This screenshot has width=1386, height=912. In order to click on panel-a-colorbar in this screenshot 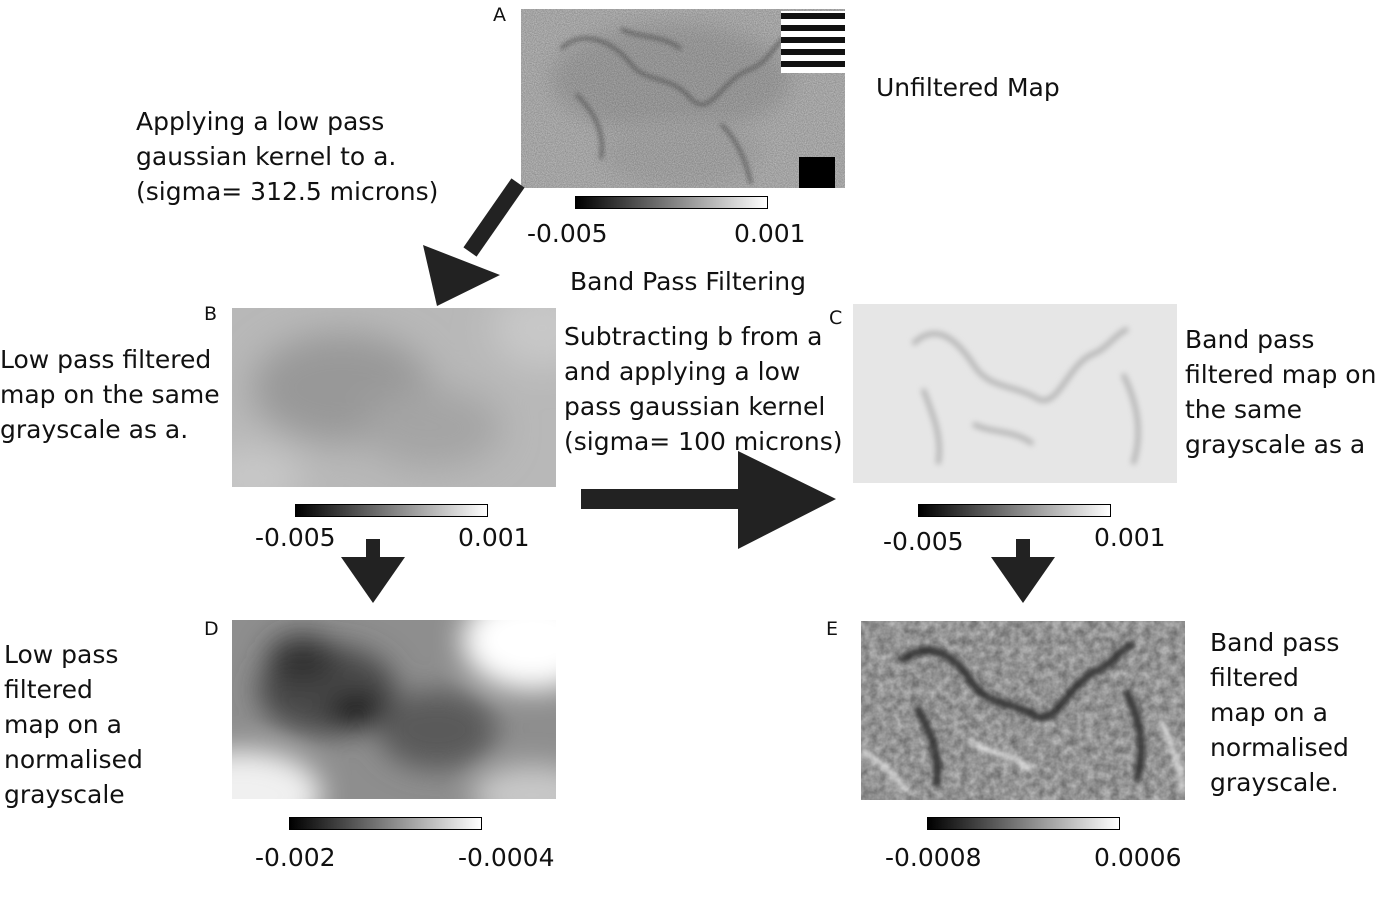, I will do `click(671, 202)`.